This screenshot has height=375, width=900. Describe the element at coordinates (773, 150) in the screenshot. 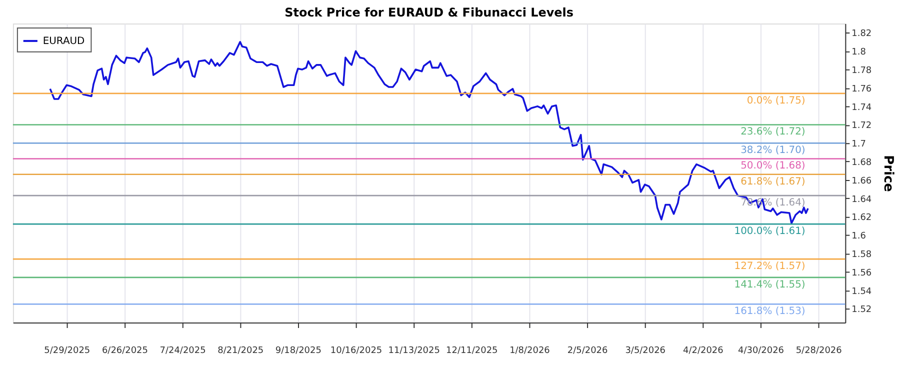

I see `ref-line-label: 38.2% (1.70)` at that location.